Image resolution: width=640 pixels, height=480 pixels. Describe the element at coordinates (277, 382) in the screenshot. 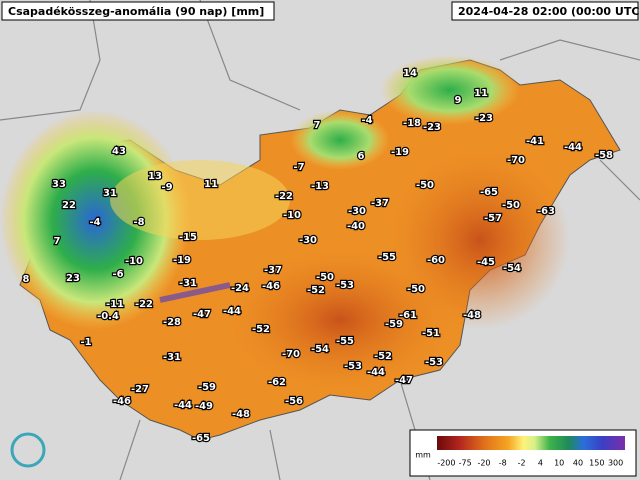

I see `station-value: -62` at that location.